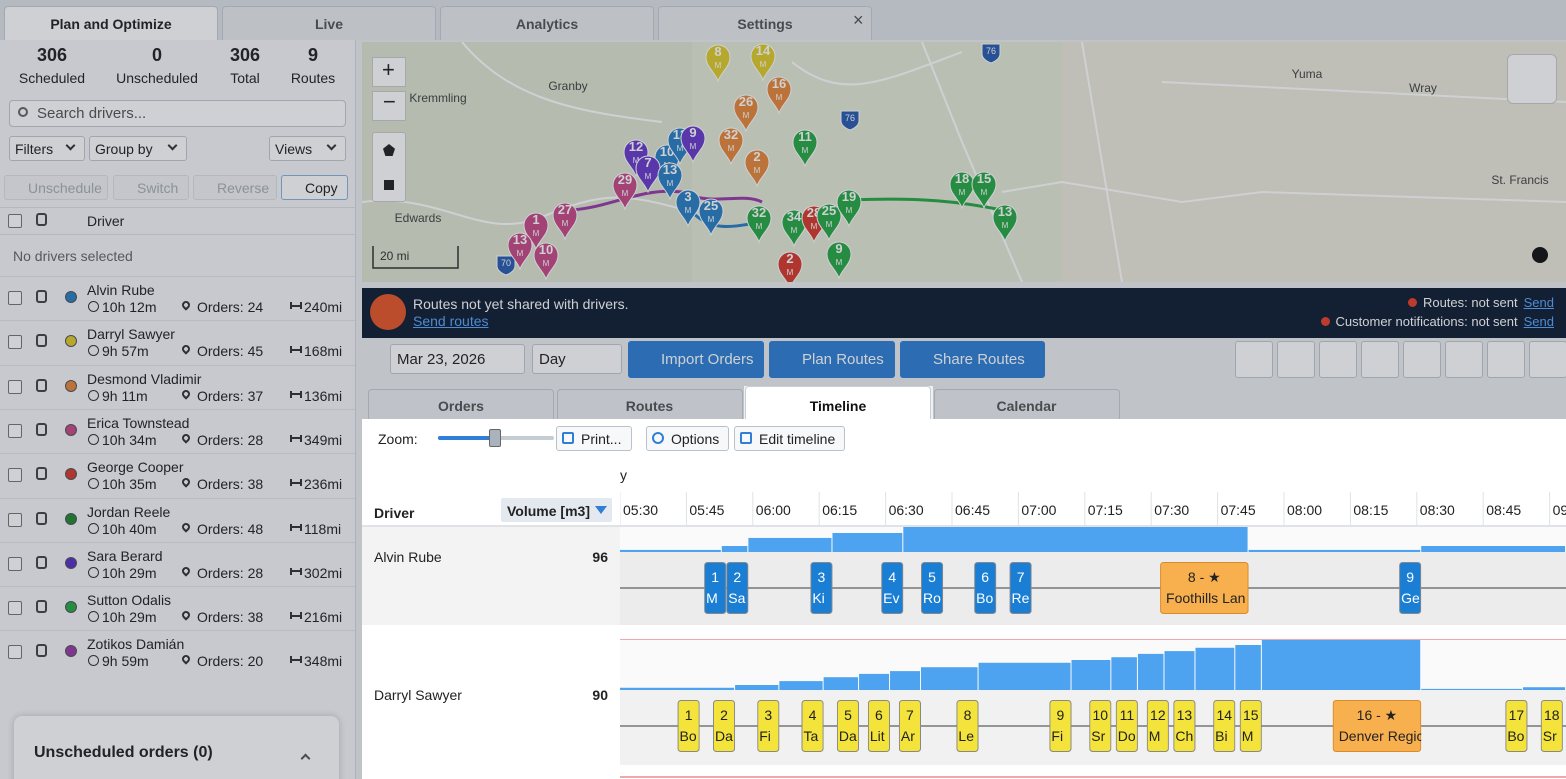 Image resolution: width=1566 pixels, height=779 pixels. I want to click on view-tab: Calendar, so click(1026, 404).